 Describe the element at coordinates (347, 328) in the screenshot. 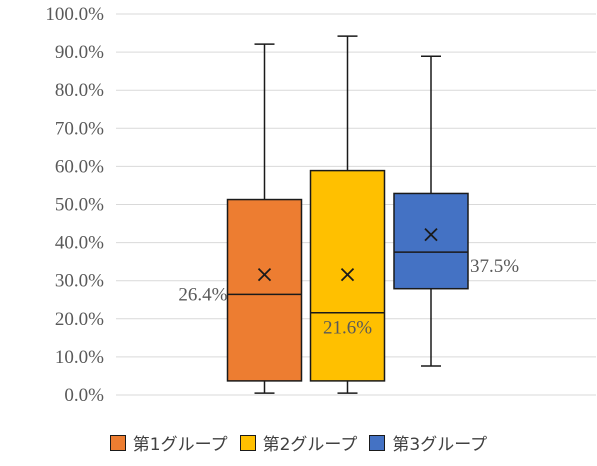

I see `median-label: 21.6%` at that location.